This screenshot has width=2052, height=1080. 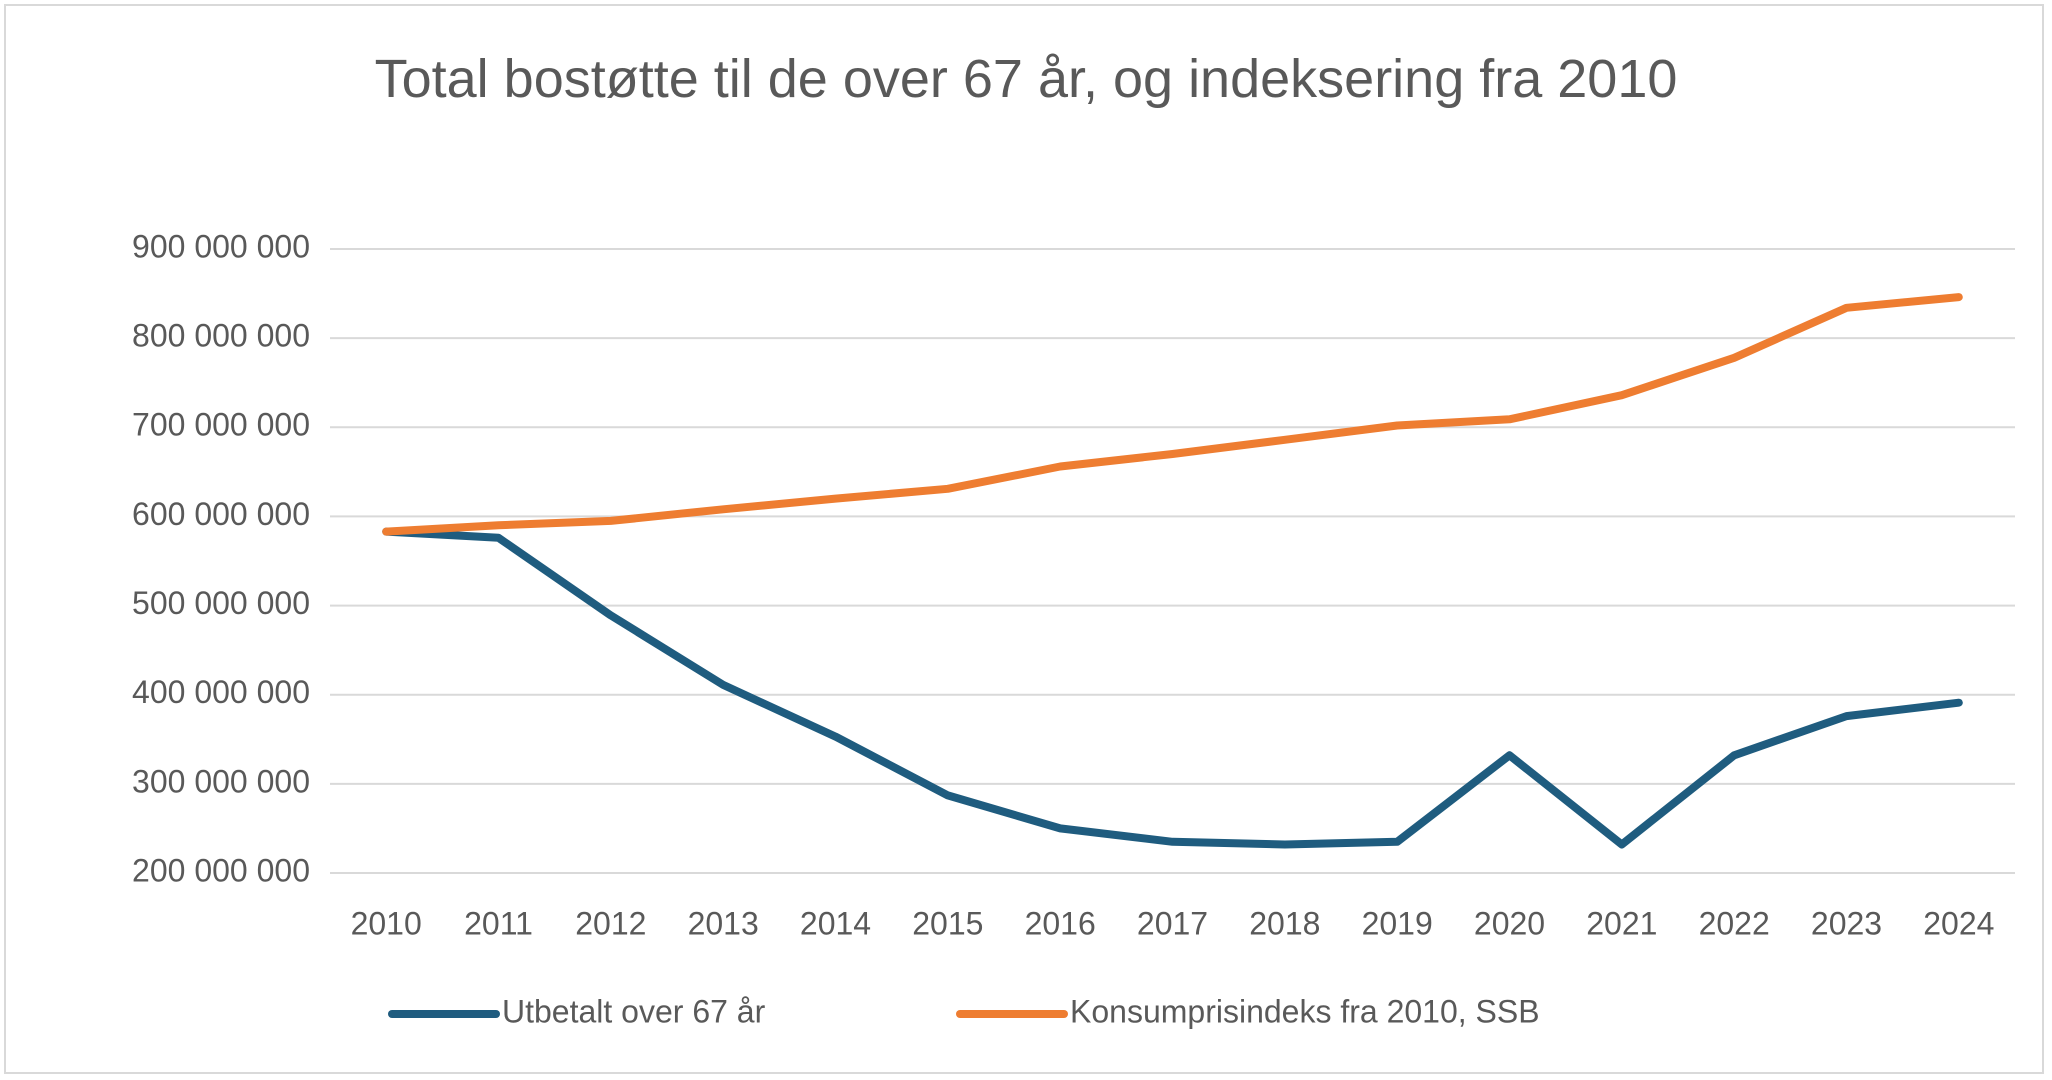 What do you see at coordinates (221, 781) in the screenshot?
I see `y-tick-label: 300 000 000` at bounding box center [221, 781].